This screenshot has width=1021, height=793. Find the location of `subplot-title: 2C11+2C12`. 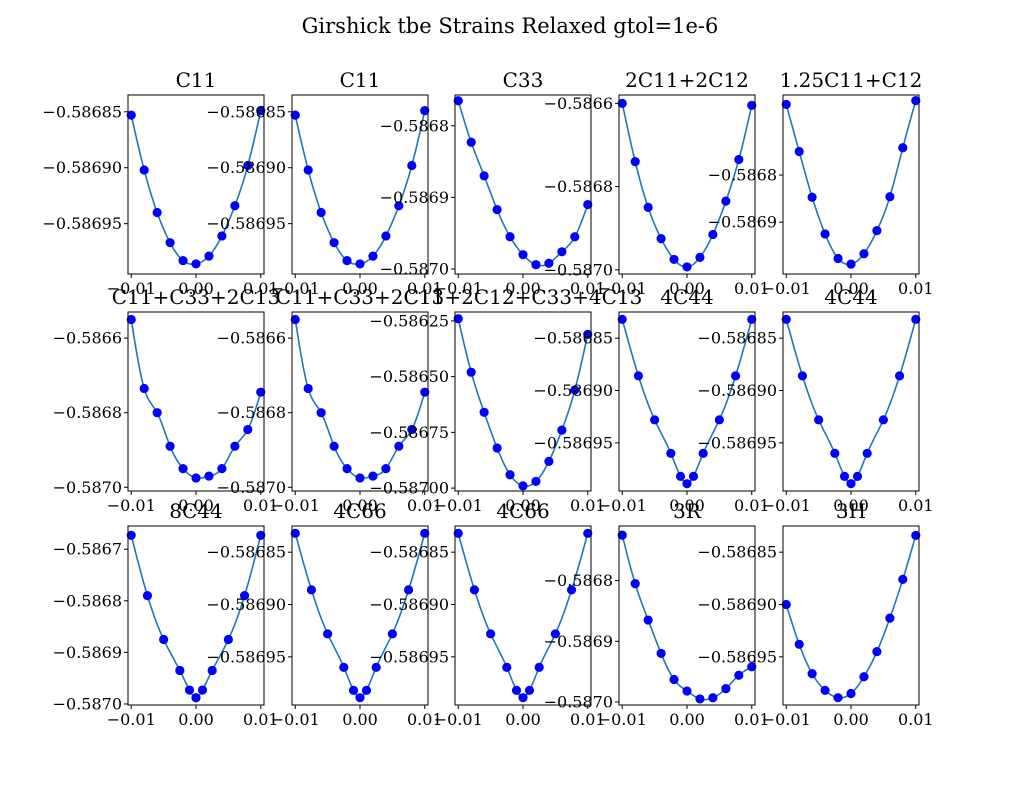

subplot-title: 2C11+2C12 is located at coordinates (687, 80).